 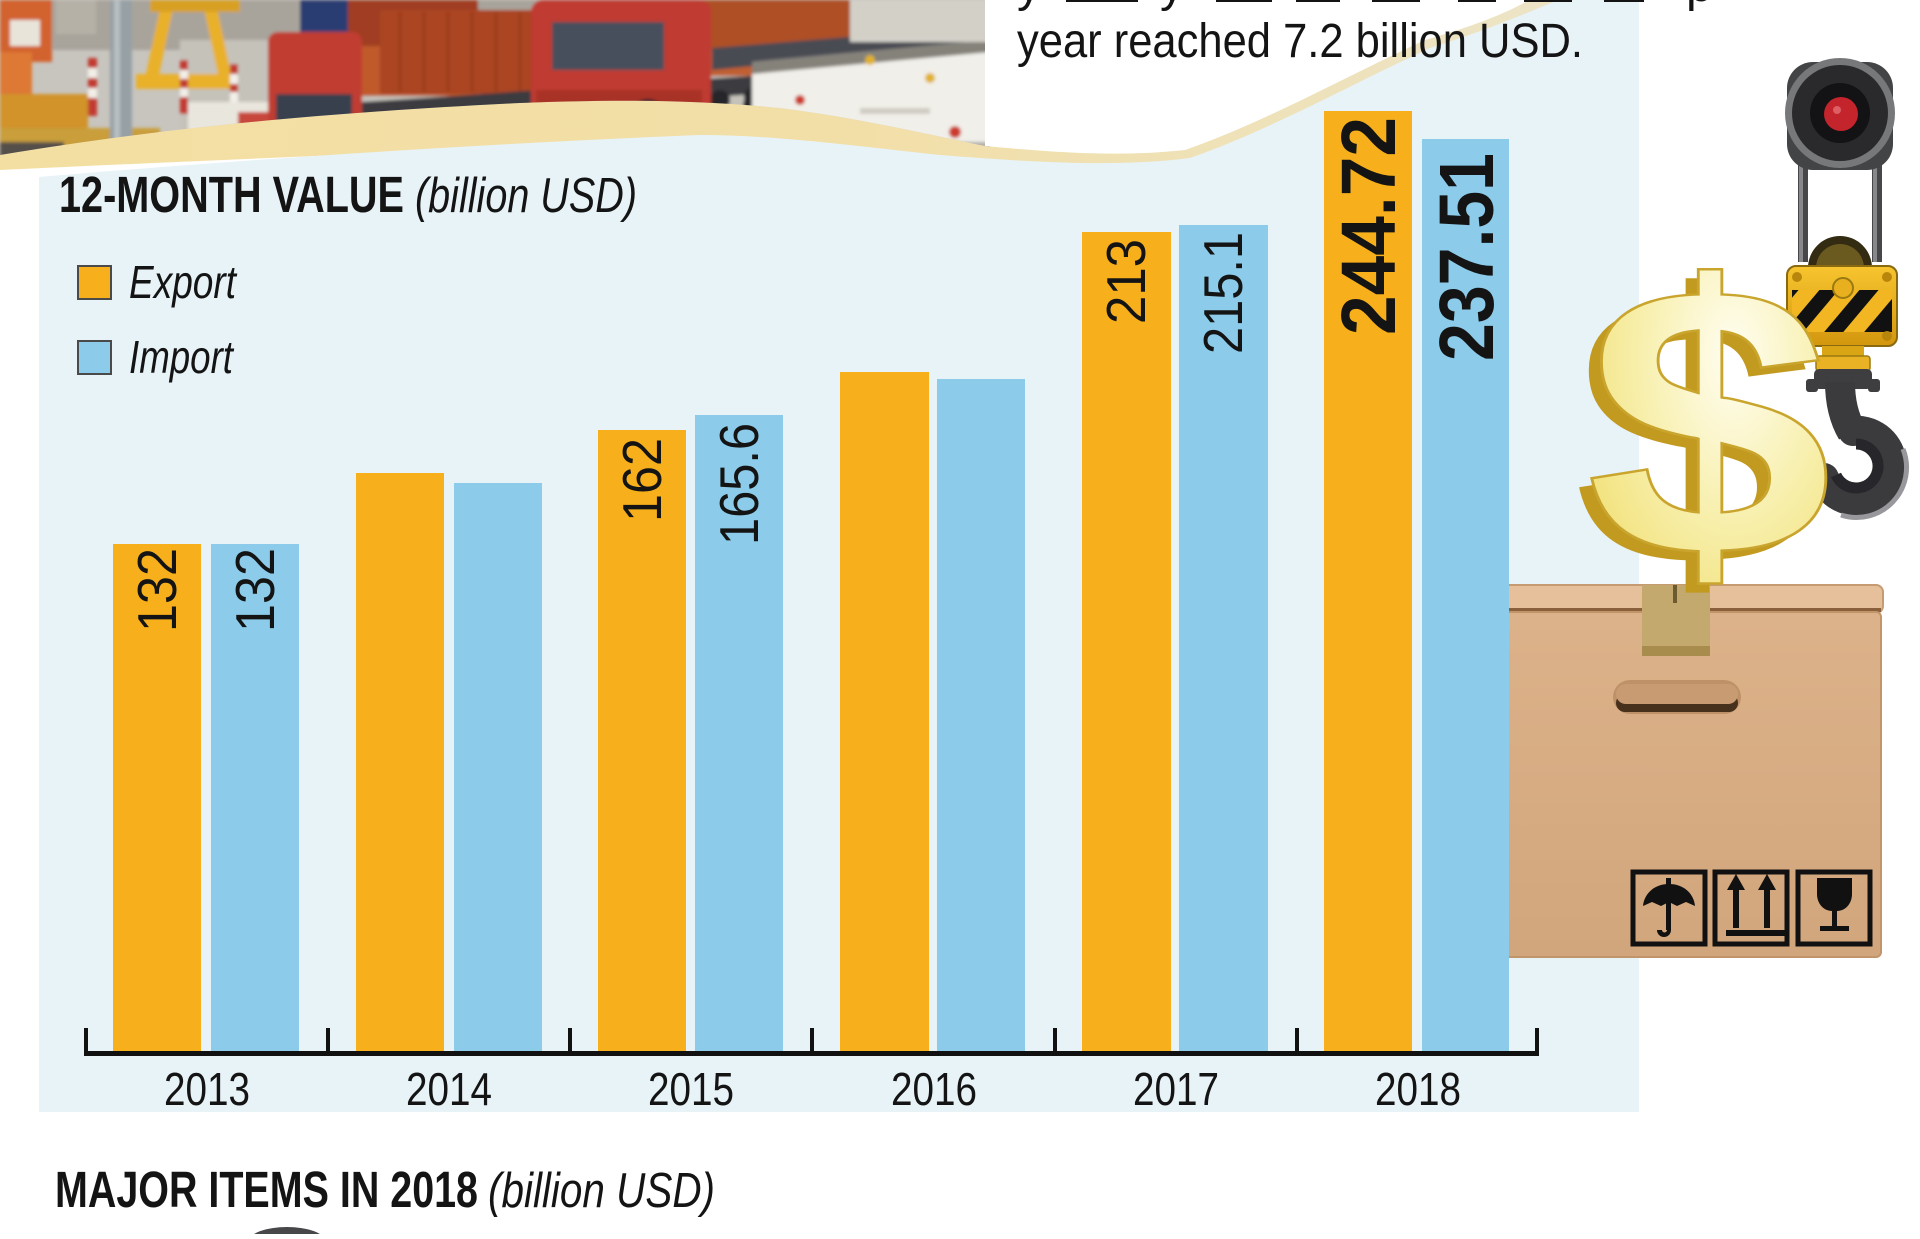 What do you see at coordinates (1176, 1089) in the screenshot?
I see `svg-text: 2017` at bounding box center [1176, 1089].